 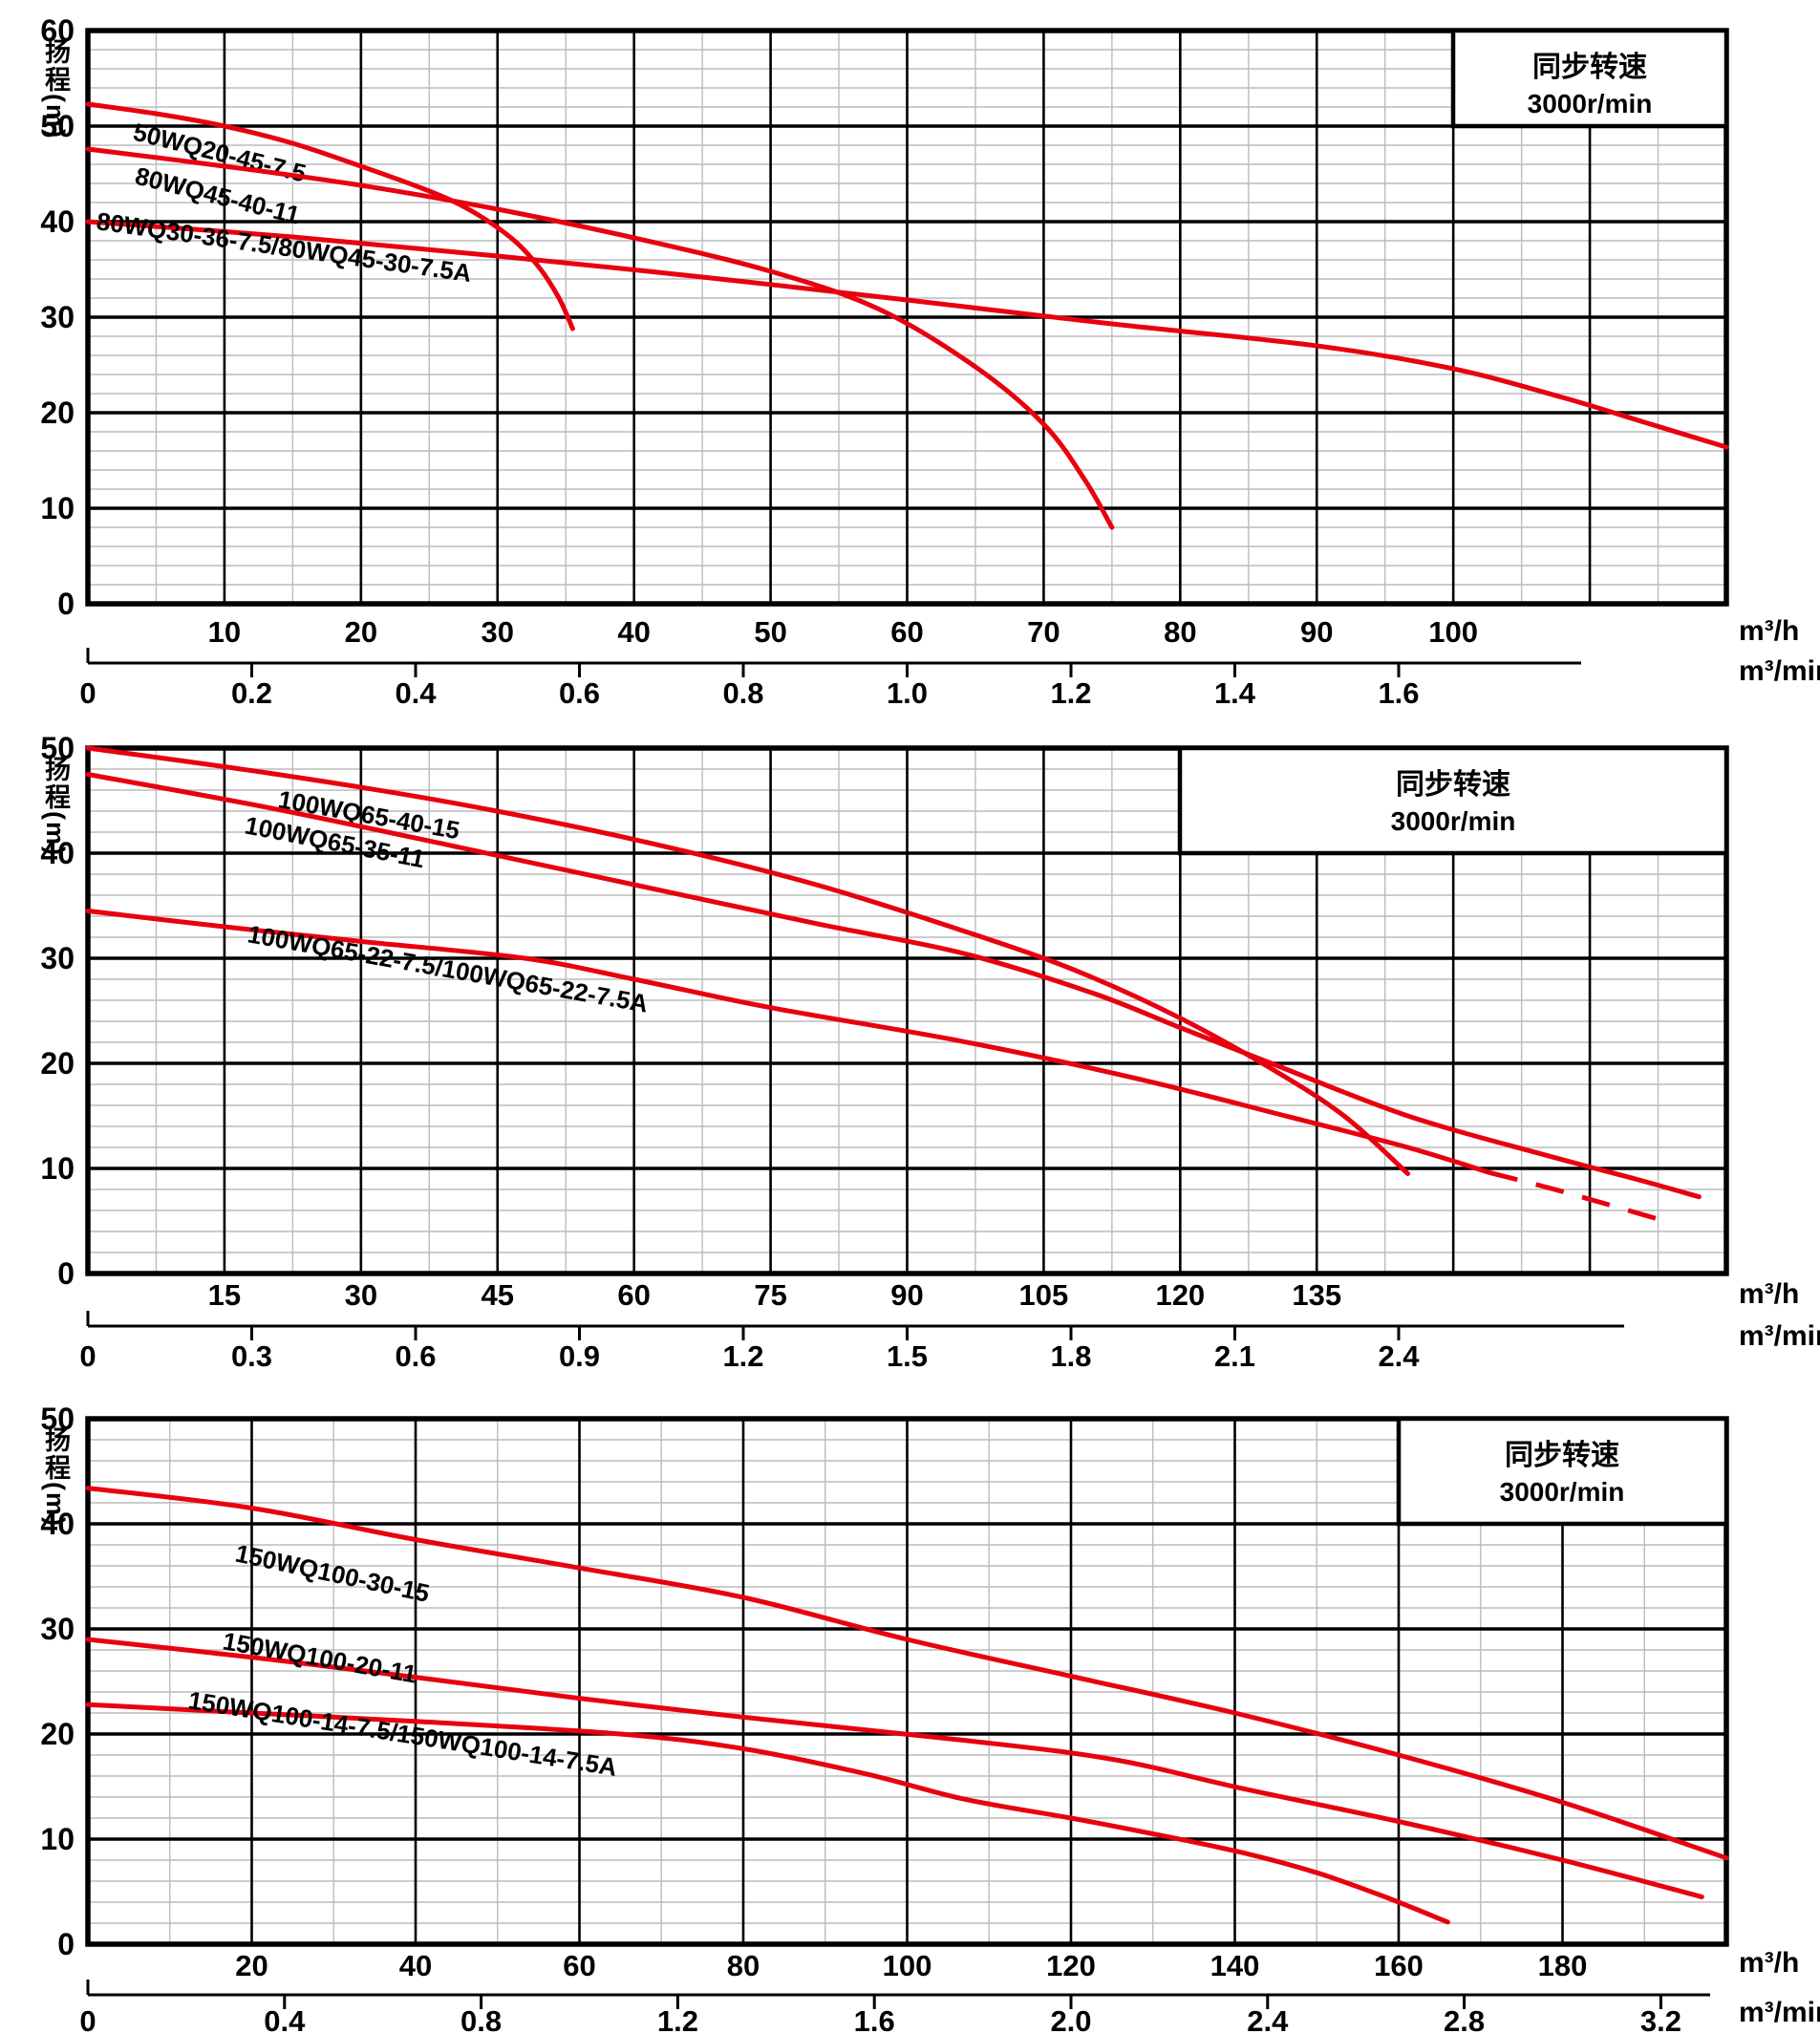 What do you see at coordinates (330, 216) in the screenshot?
I see `pump-curve-50WQ20-45-7.5` at bounding box center [330, 216].